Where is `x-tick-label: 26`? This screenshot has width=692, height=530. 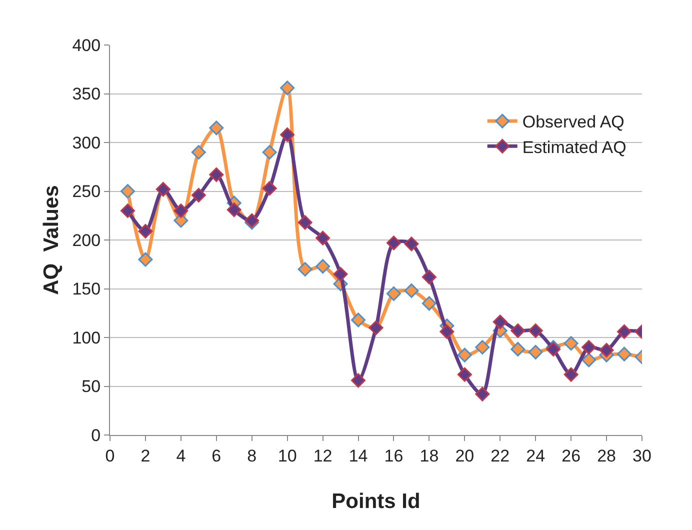
x-tick-label: 26 is located at coordinates (571, 456).